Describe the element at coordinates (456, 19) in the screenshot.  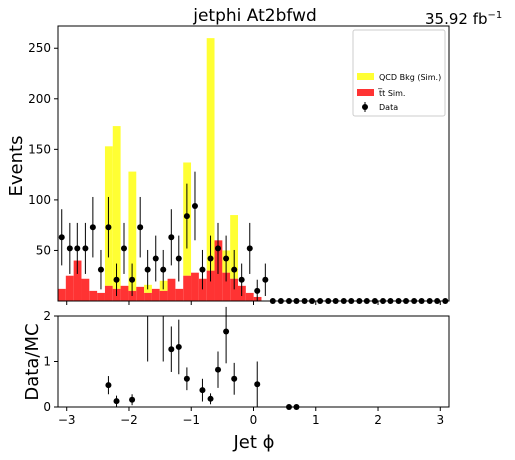
I see `luminosity-value: 35.92 fb` at that location.